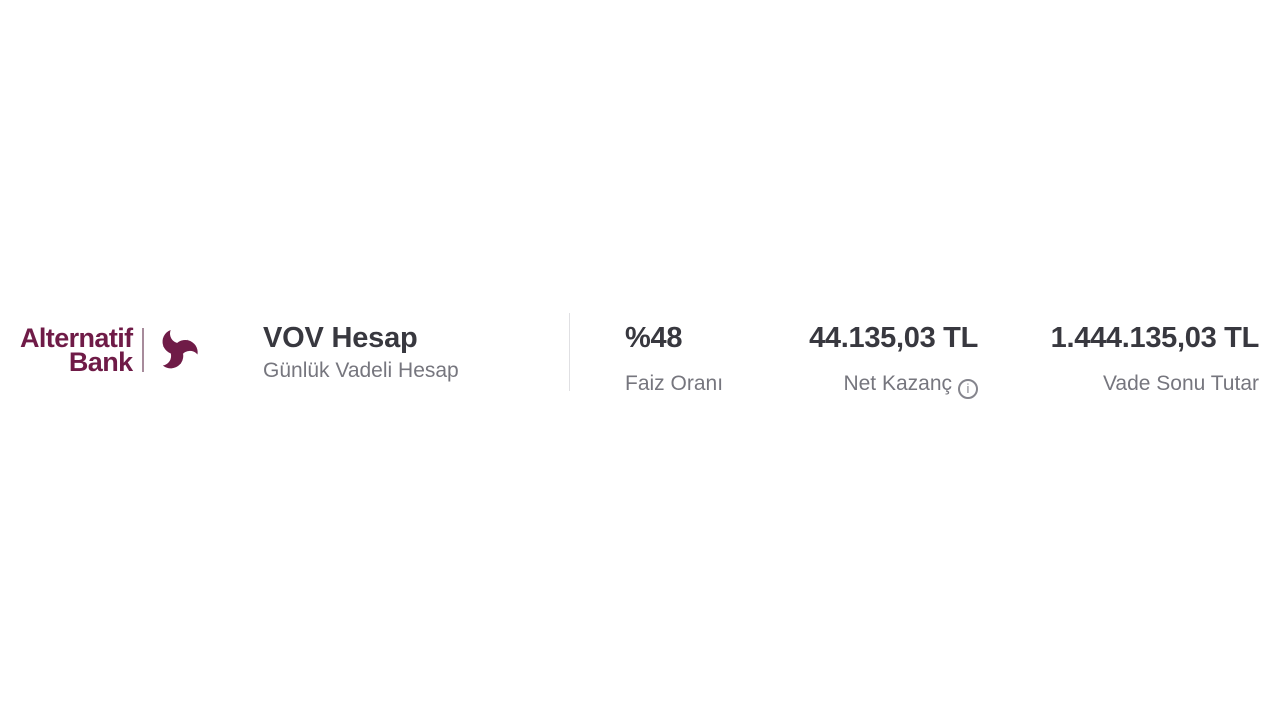  Describe the element at coordinates (1180, 383) in the screenshot. I see `maturity-amount-label: Vade Sonu Tutar` at that location.